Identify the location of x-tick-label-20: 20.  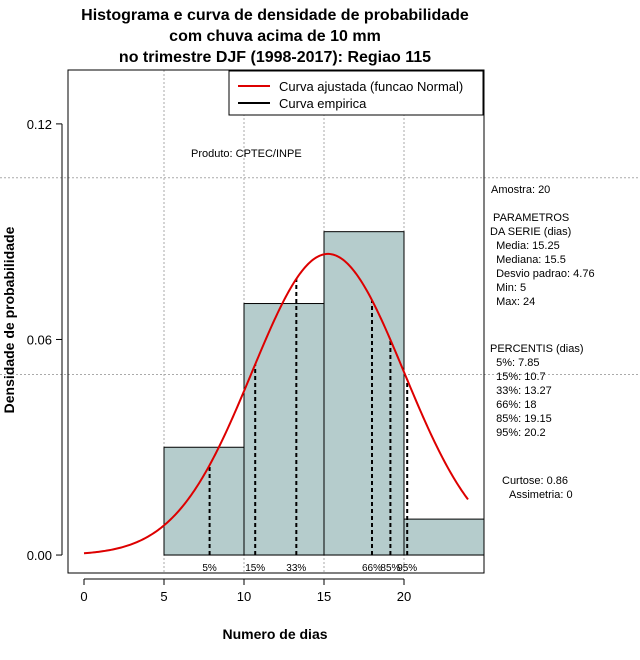
(404, 596).